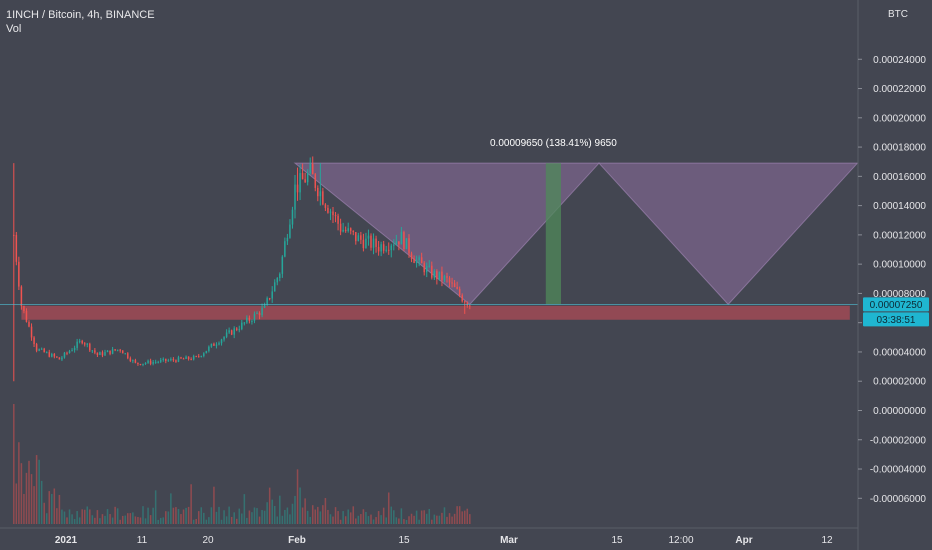  I want to click on support-zone, so click(435, 312).